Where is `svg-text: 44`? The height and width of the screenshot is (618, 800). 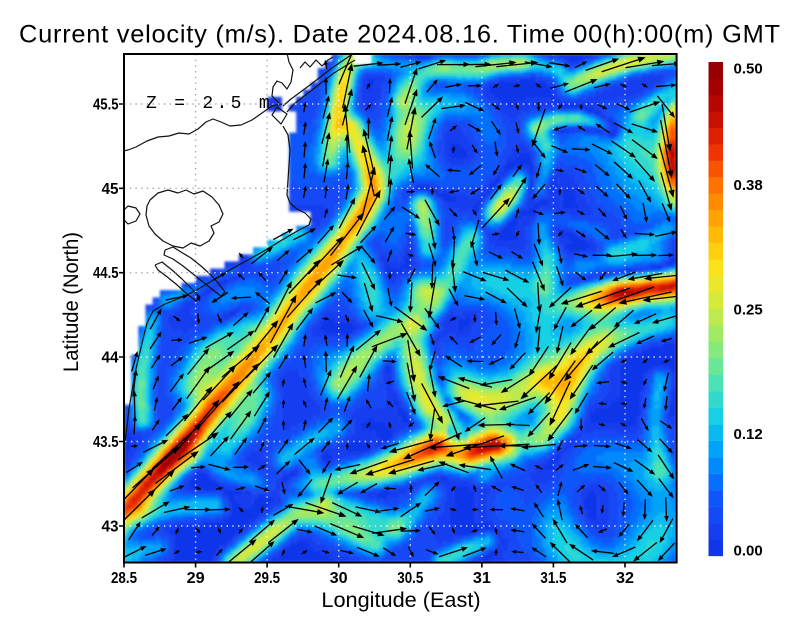
svg-text: 44 is located at coordinates (110, 358).